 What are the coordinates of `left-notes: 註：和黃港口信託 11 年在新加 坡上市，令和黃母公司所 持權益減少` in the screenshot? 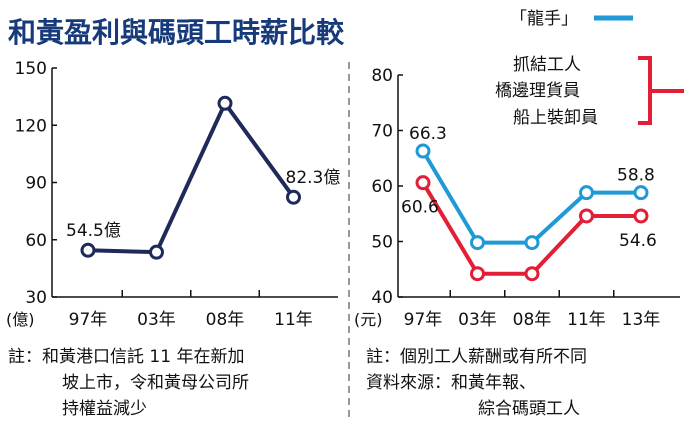 It's located at (128, 383).